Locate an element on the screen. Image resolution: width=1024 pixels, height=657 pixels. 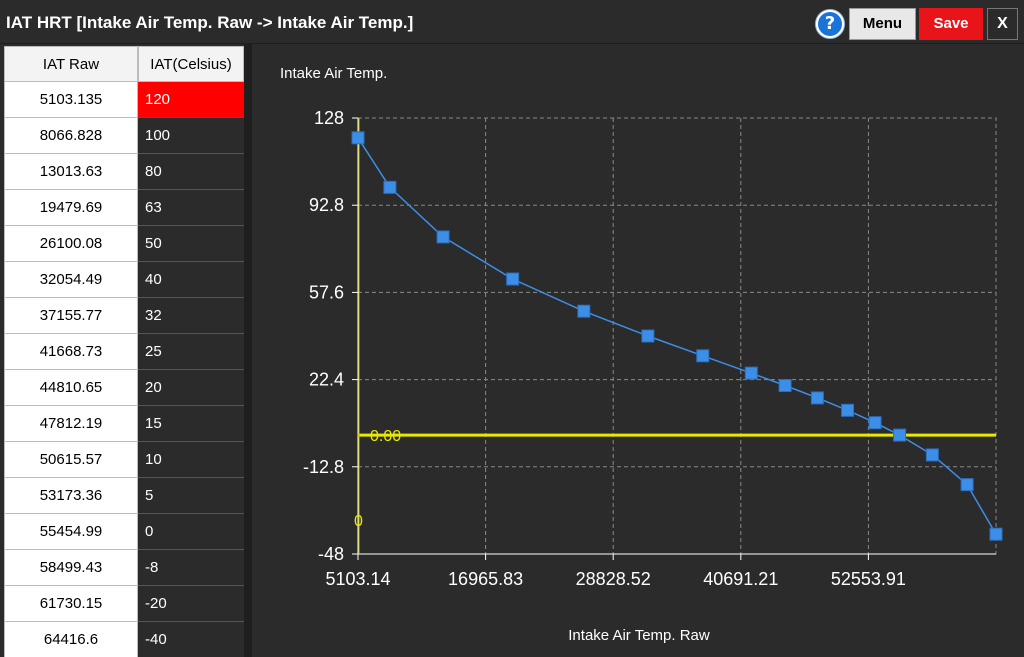
cursor-x-label: 0 is located at coordinates (358, 521).